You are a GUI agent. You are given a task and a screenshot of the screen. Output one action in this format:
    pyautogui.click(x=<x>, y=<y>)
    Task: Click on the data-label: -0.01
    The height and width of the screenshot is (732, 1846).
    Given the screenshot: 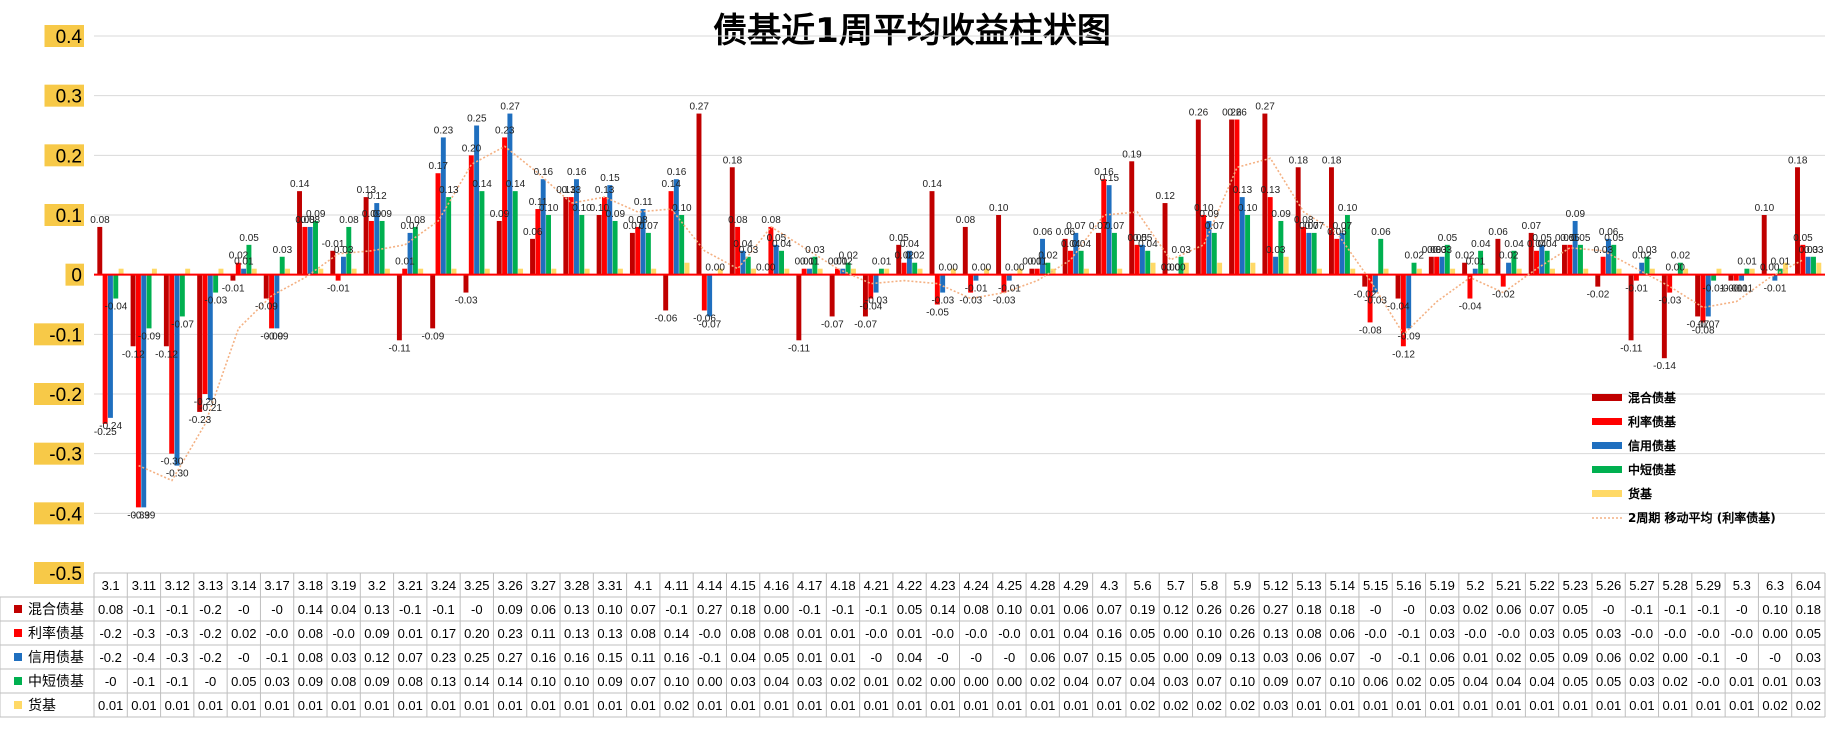 What is the action you would take?
    pyautogui.click(x=1713, y=289)
    